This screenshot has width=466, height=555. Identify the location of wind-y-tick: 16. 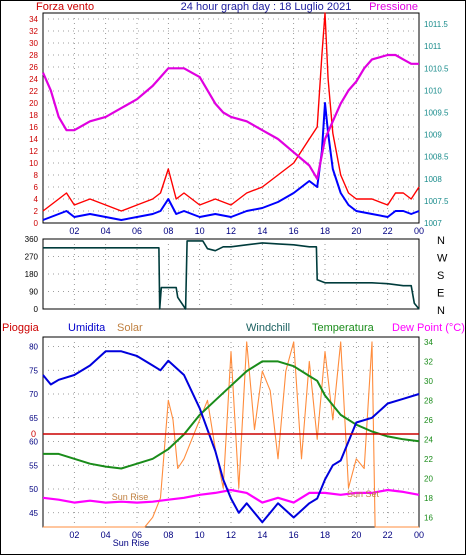
(33, 127).